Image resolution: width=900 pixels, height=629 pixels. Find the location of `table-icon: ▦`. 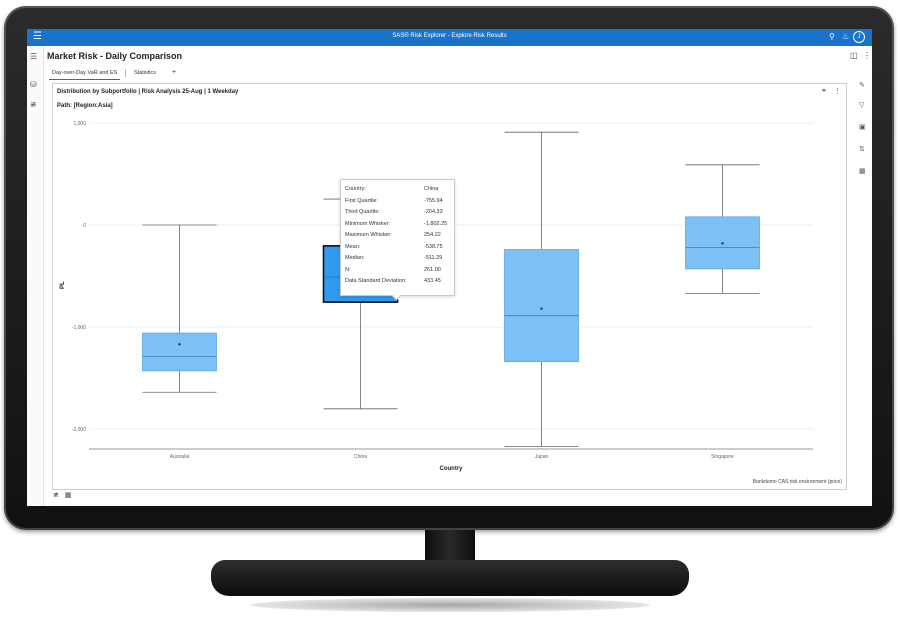

table-icon: ▦ is located at coordinates (862, 171).